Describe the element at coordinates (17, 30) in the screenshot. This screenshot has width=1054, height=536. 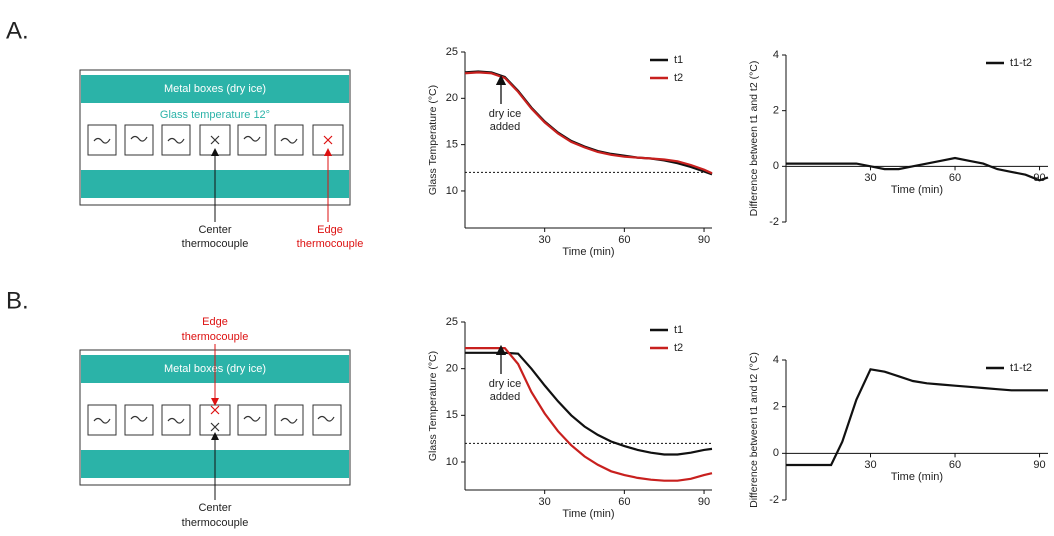
I see `panel-label: A.` at that location.